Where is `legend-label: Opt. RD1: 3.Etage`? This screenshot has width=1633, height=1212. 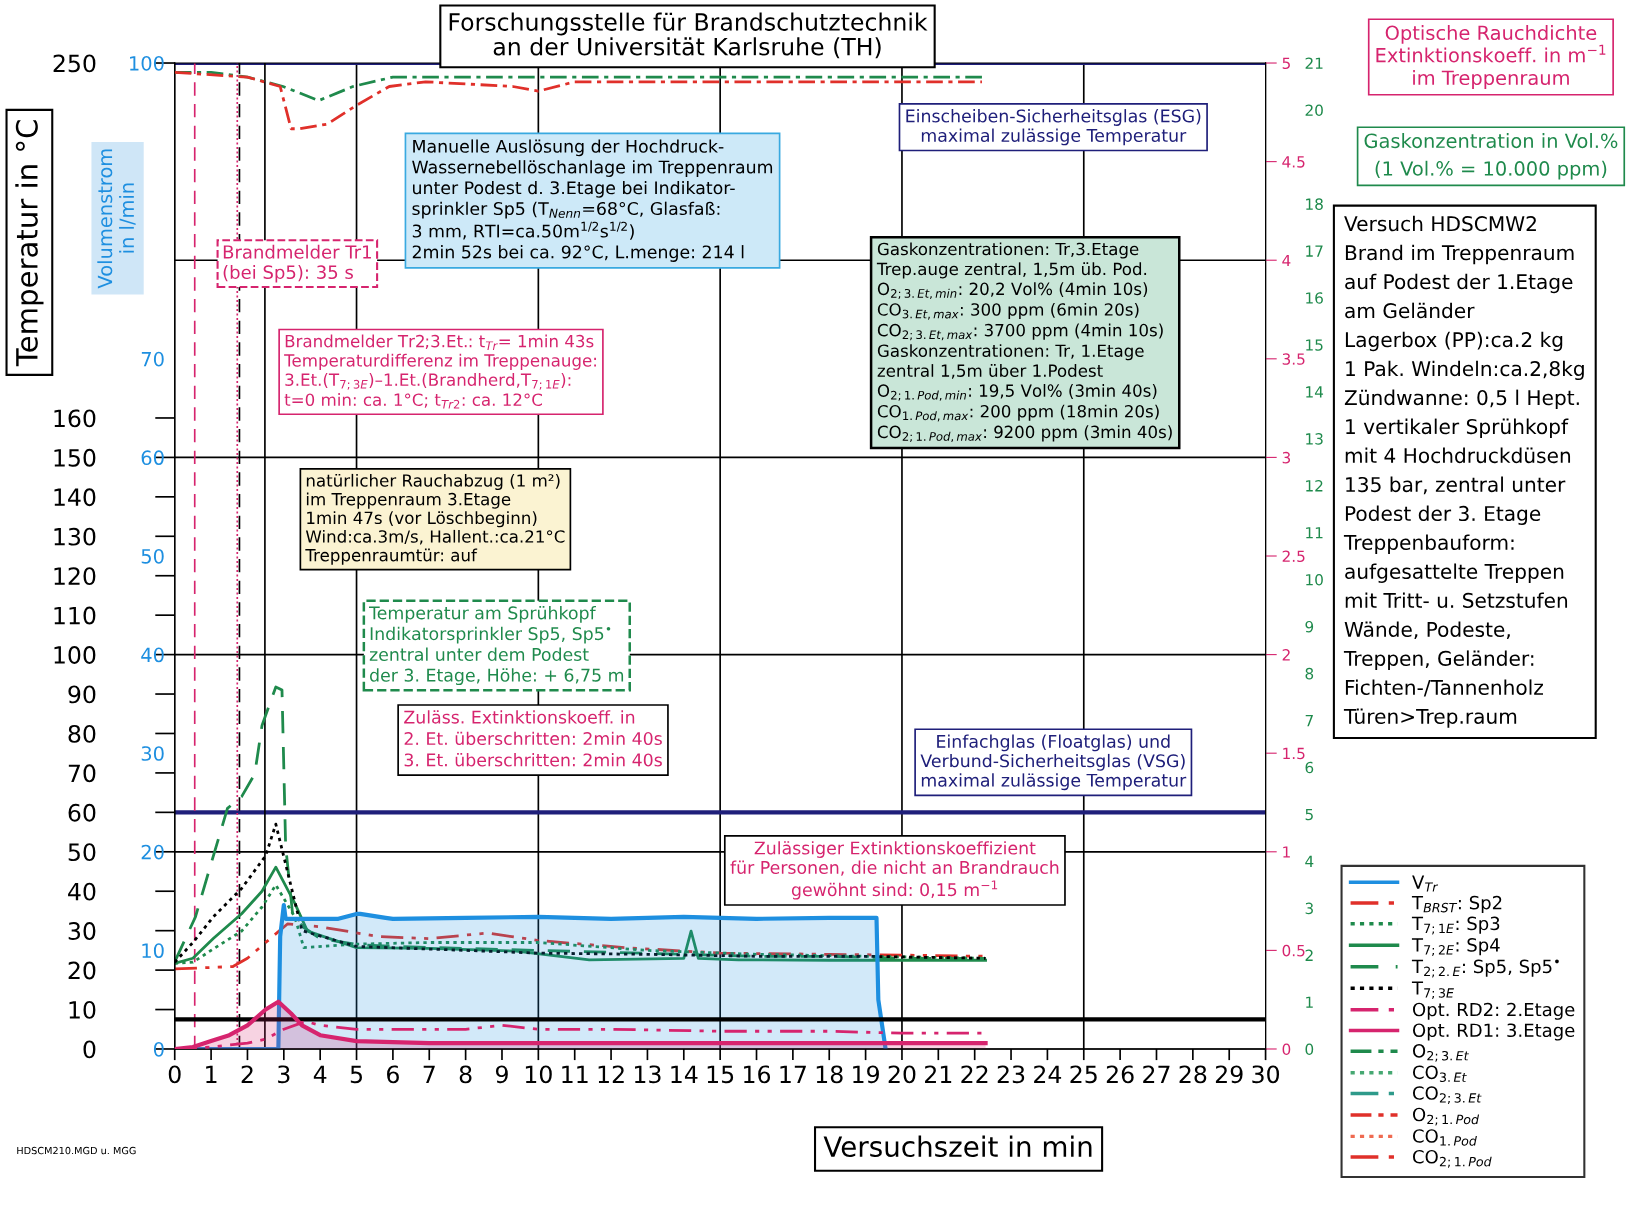
legend-label: Opt. RD1: 3.Etage is located at coordinates (1493, 1032).